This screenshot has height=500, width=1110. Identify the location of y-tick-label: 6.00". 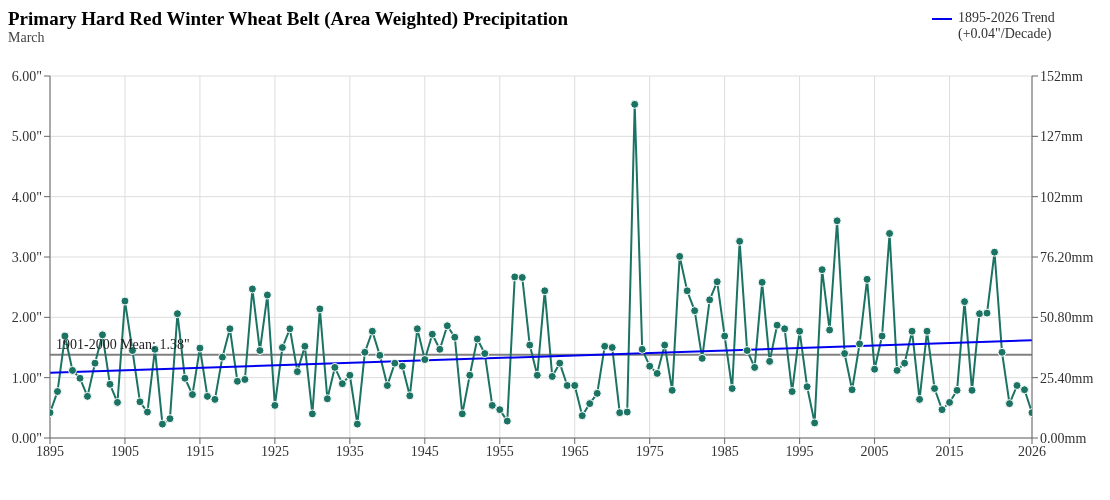
(26, 76).